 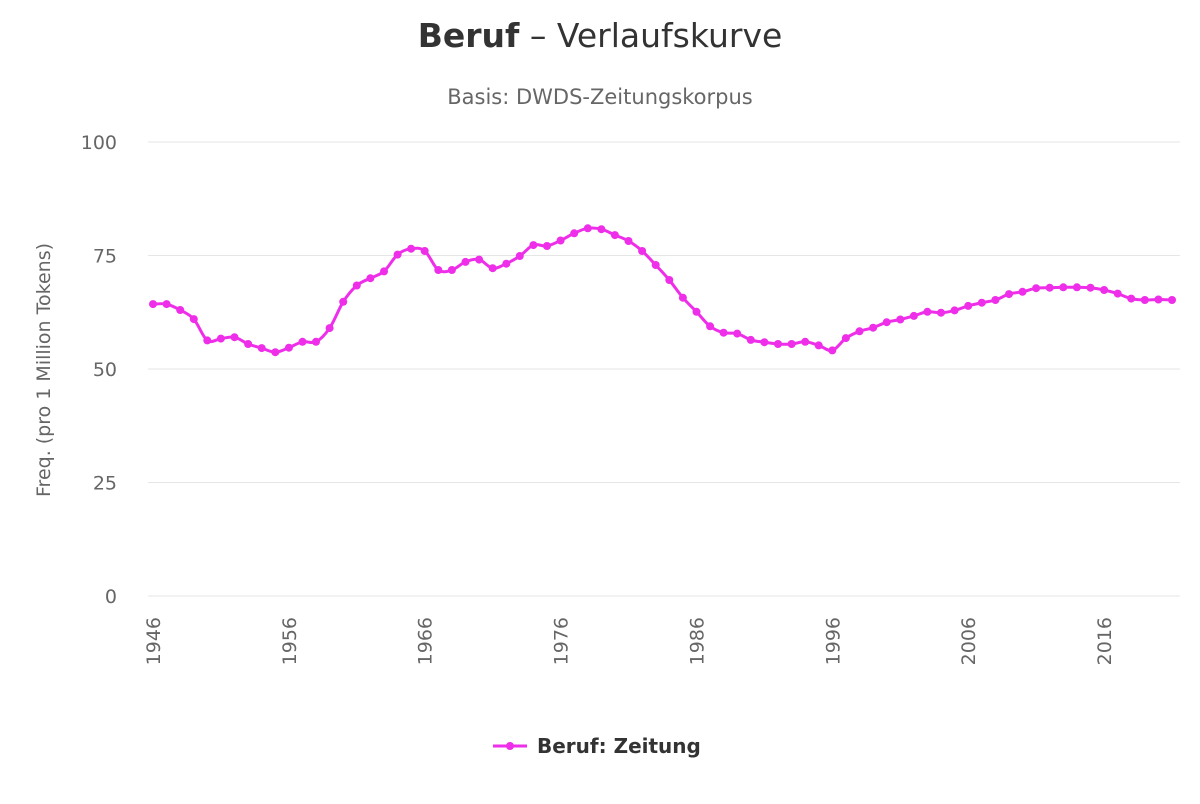 What do you see at coordinates (562, 641) in the screenshot?
I see `x-tick-label: 1976` at bounding box center [562, 641].